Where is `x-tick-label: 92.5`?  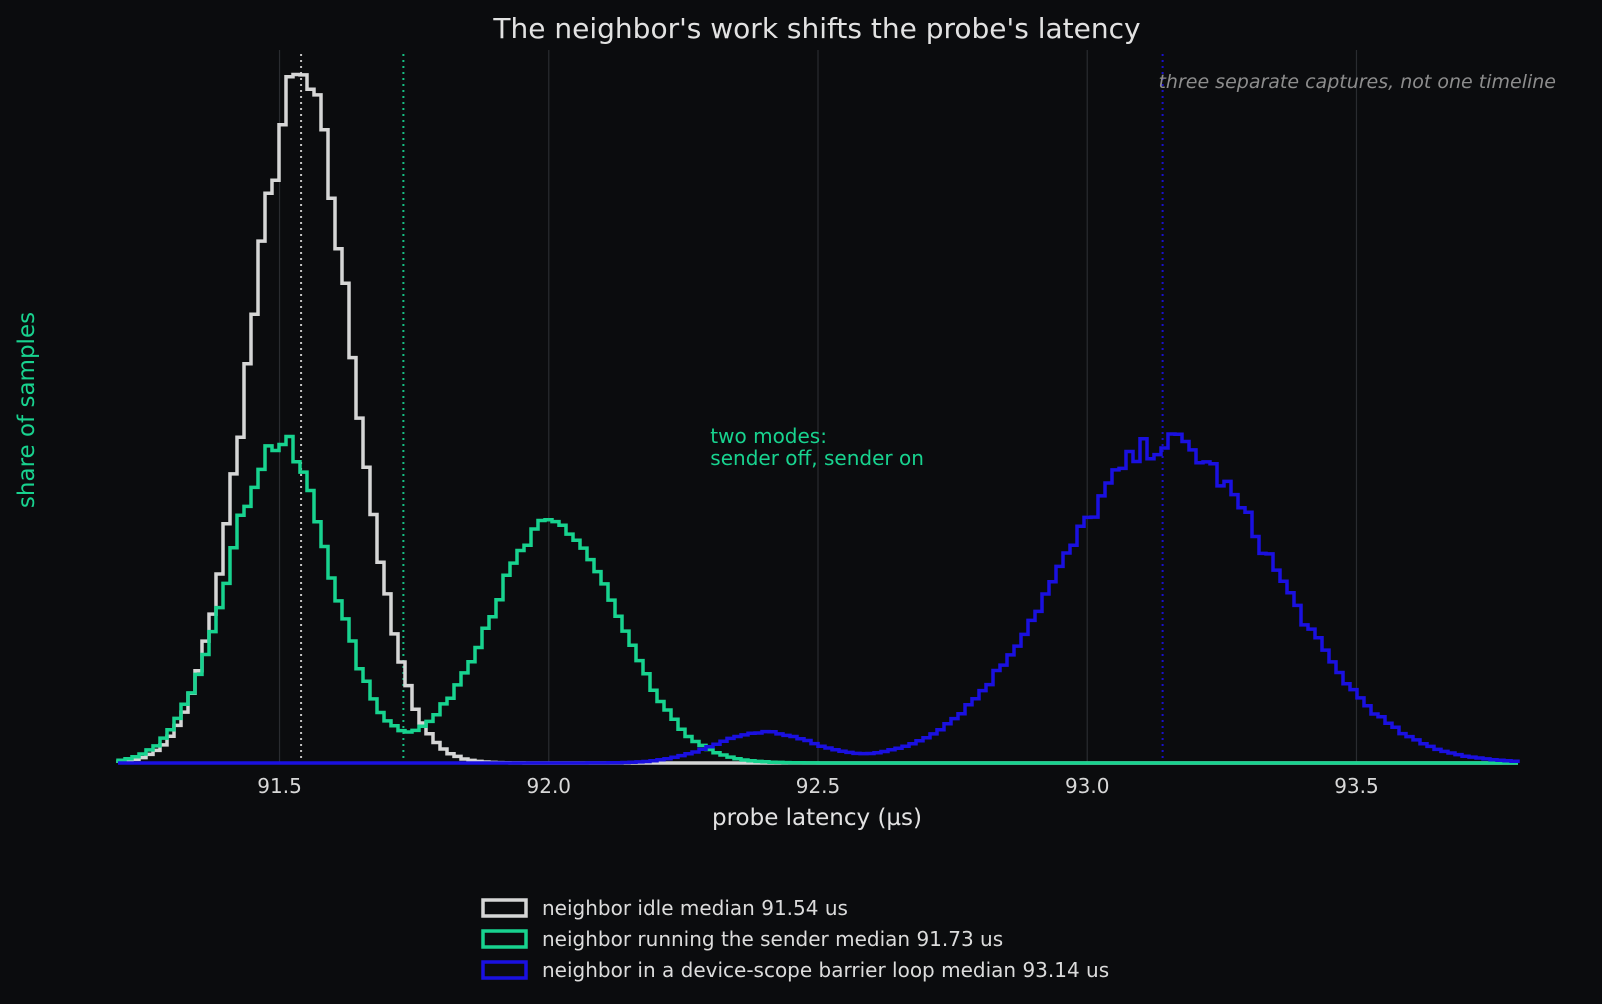
x-tick-label: 92.5 is located at coordinates (818, 786).